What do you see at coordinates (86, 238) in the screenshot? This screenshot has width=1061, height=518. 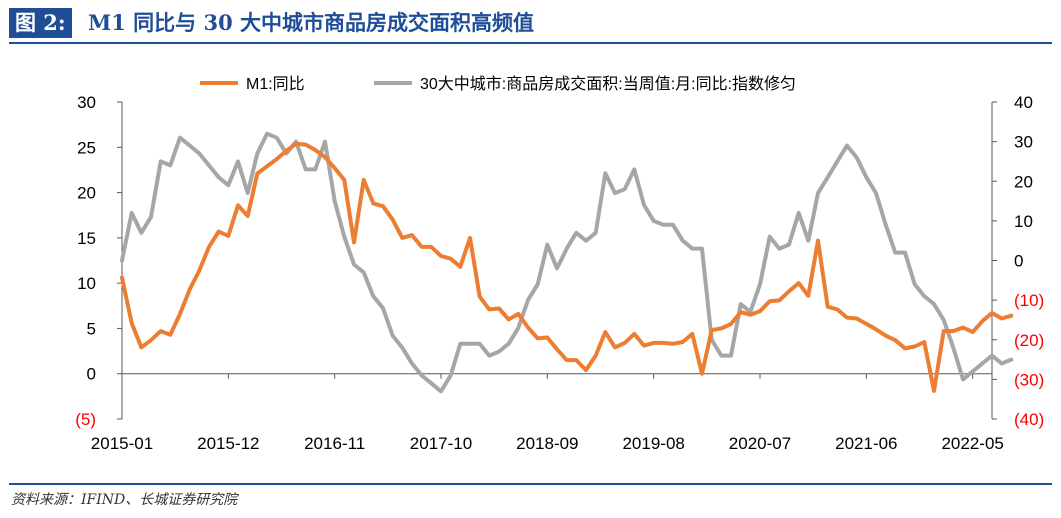 I see `left-axis-tick-label: 15` at bounding box center [86, 238].